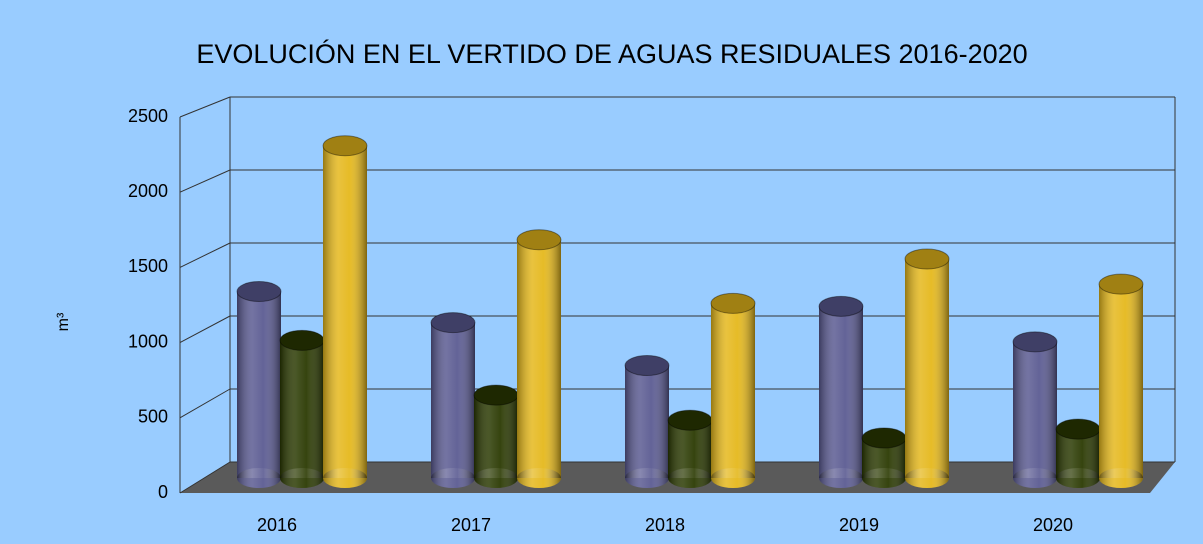  Describe the element at coordinates (1053, 525) in the screenshot. I see `x-tick-label: 2020` at that location.